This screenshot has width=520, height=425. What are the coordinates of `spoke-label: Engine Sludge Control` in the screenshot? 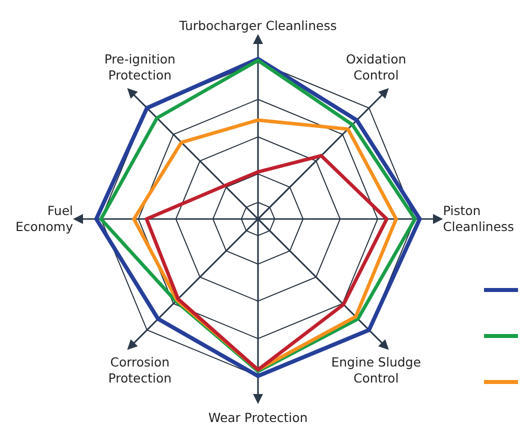 It's located at (376, 370).